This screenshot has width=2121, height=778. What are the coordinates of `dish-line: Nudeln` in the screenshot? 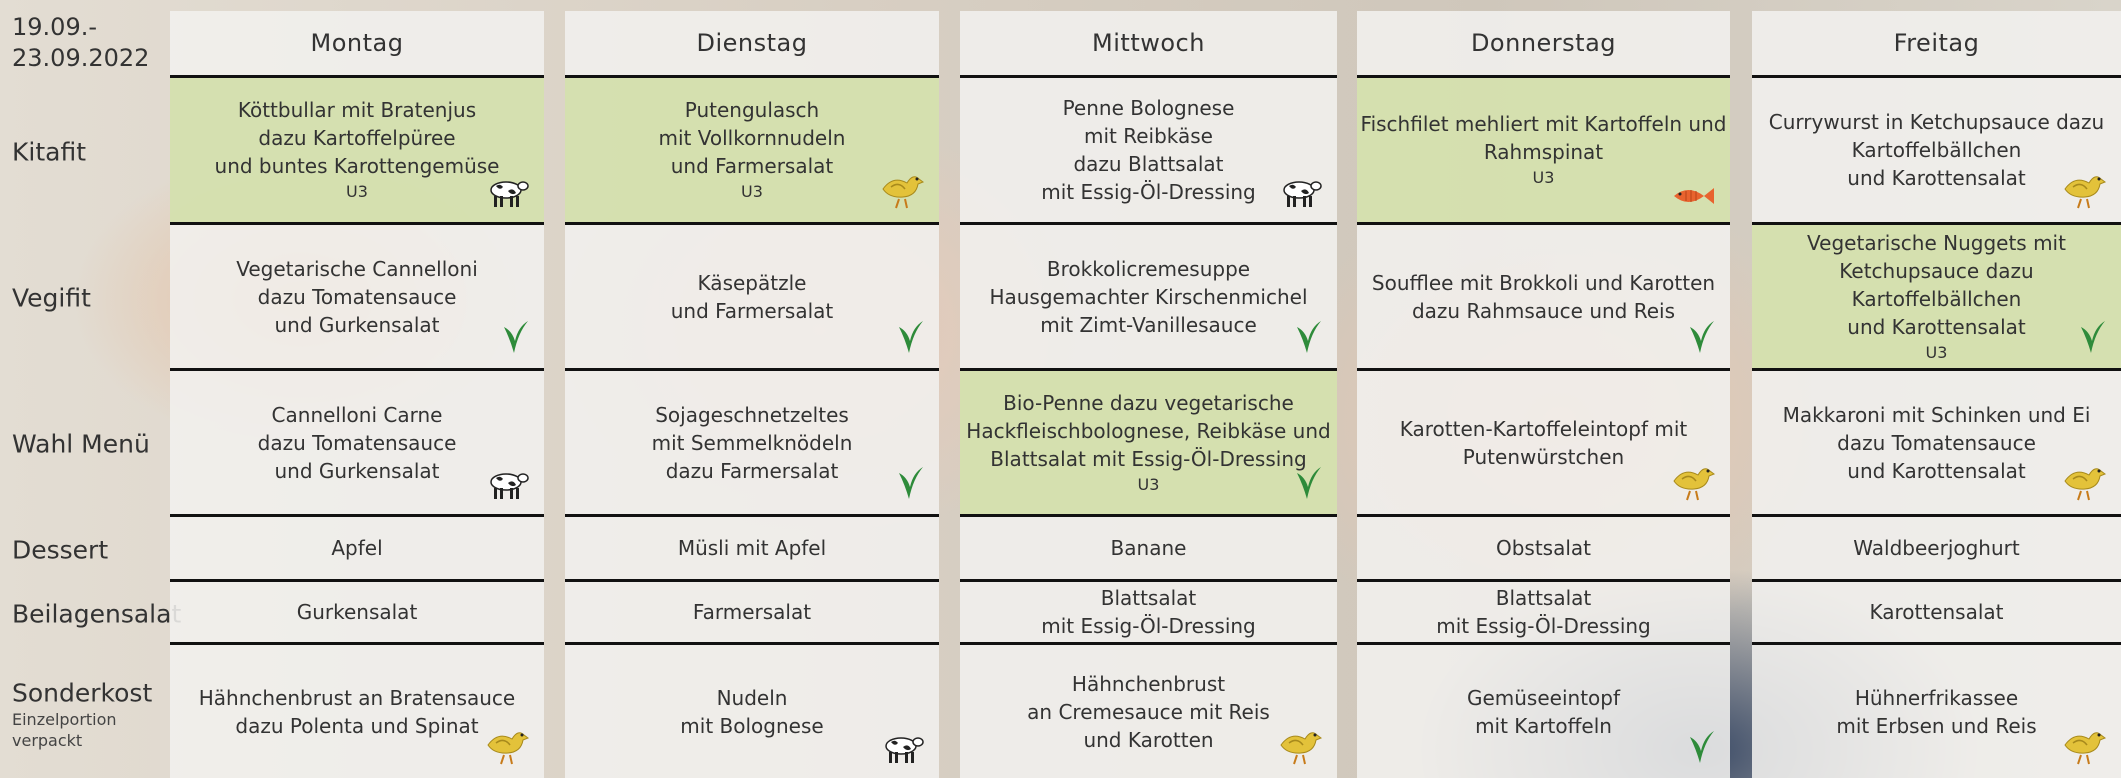 It's located at (752, 697).